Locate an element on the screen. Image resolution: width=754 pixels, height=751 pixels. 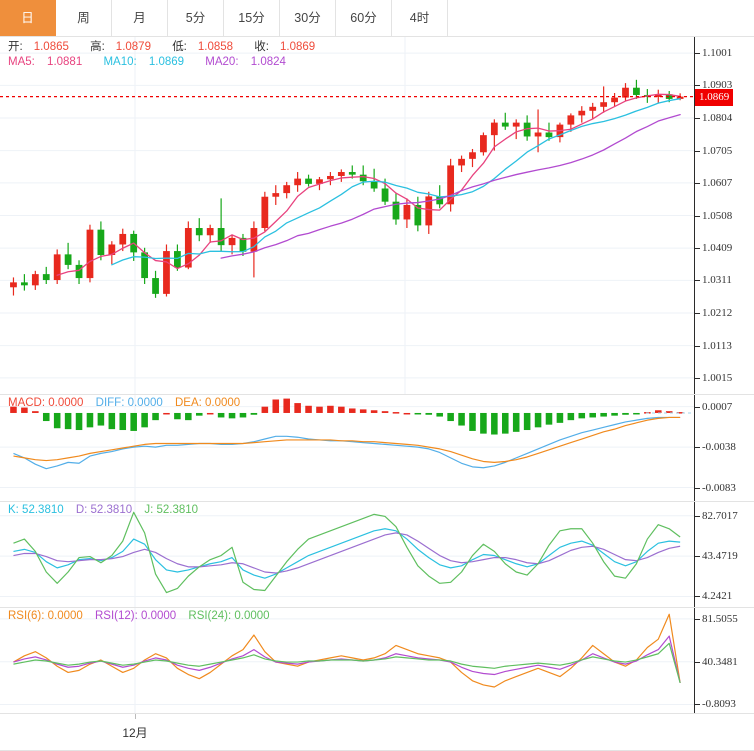
axis-label: 40.3481 is located at coordinates (720, 661).